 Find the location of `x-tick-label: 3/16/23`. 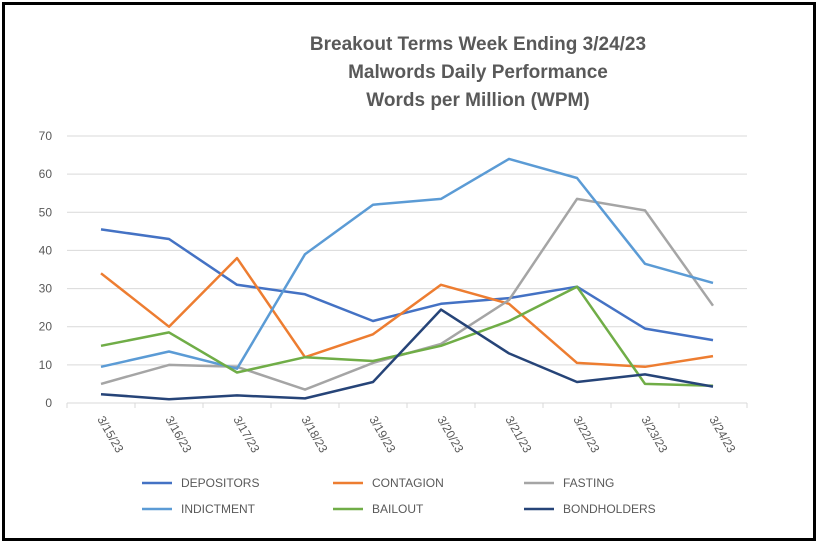

x-tick-label: 3/16/23 is located at coordinates (178, 435).